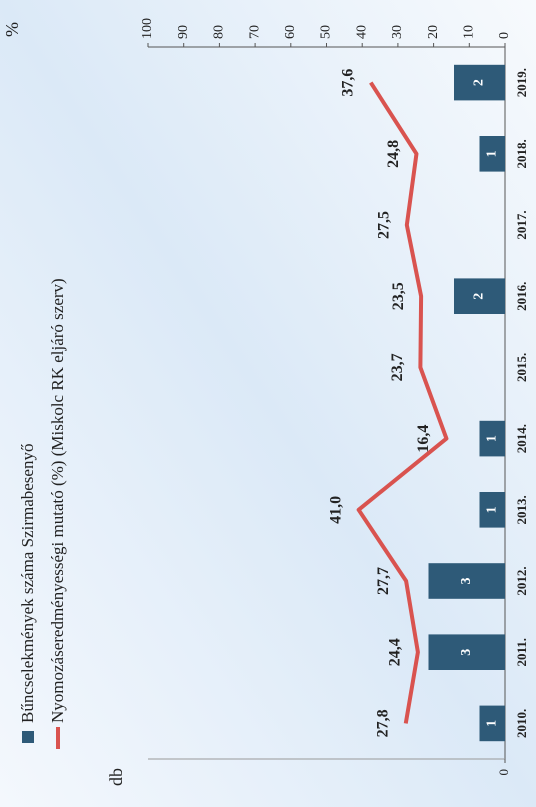 This screenshot has height=807, width=536. What do you see at coordinates (290, 32) in the screenshot?
I see `y2-tick-label: 60` at bounding box center [290, 32].